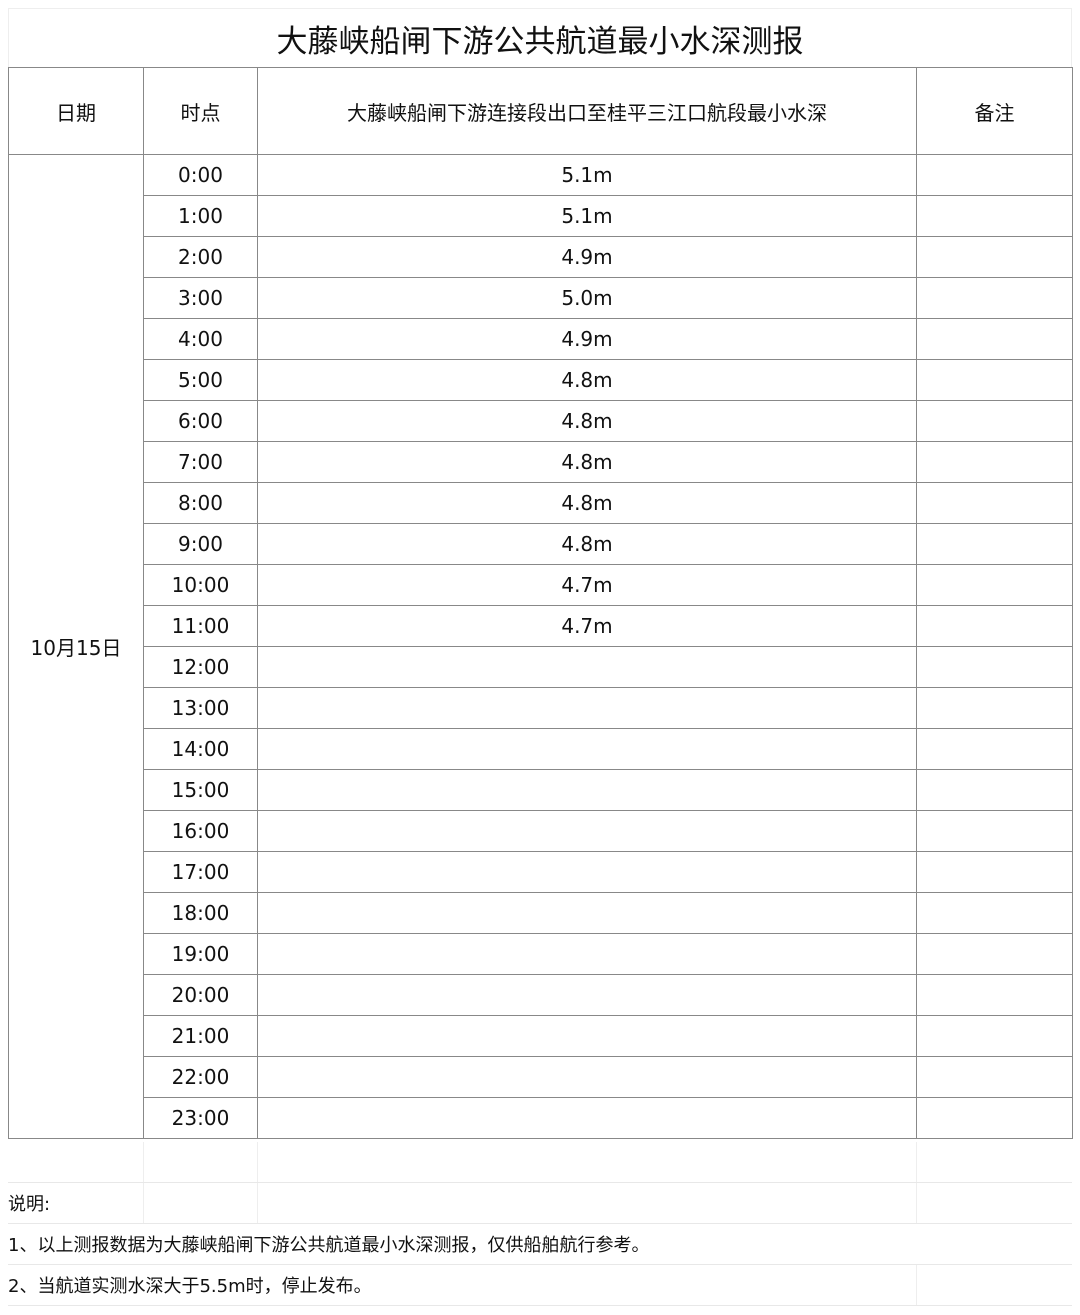 Image resolution: width=1080 pixels, height=1315 pixels. I want to click on time-cell: 18:00, so click(200, 913).